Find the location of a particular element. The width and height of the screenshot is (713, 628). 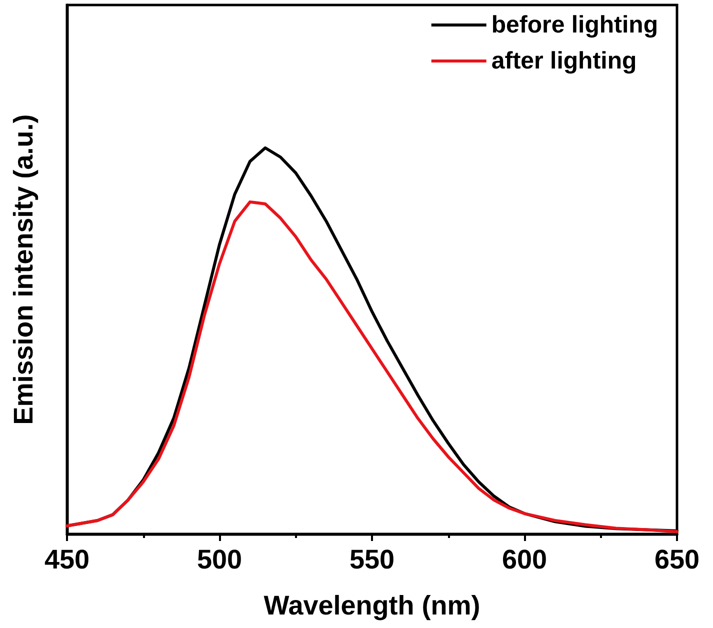

x-axis-title: Wavelength (nm) is located at coordinates (372, 605).